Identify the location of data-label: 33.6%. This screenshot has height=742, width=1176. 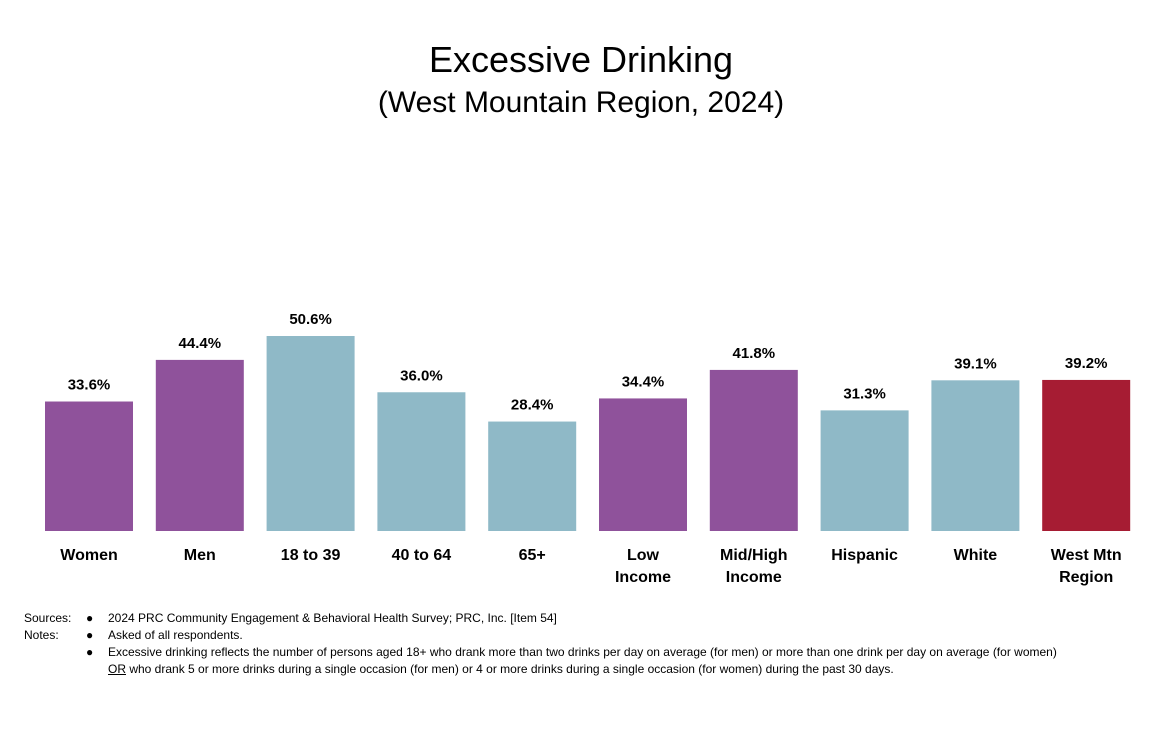
(89, 385).